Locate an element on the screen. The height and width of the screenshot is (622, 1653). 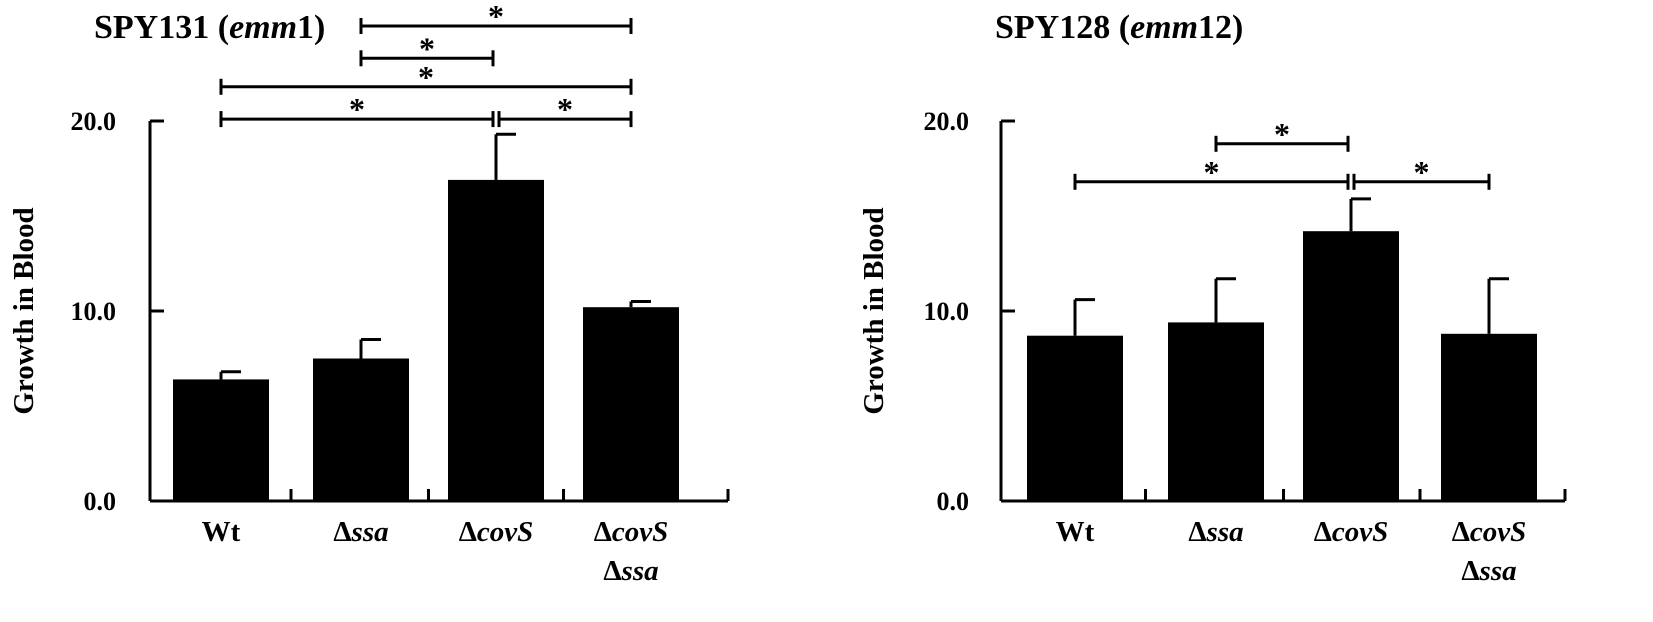
chart-title: SPY131 (emm1) is located at coordinates (209, 27).